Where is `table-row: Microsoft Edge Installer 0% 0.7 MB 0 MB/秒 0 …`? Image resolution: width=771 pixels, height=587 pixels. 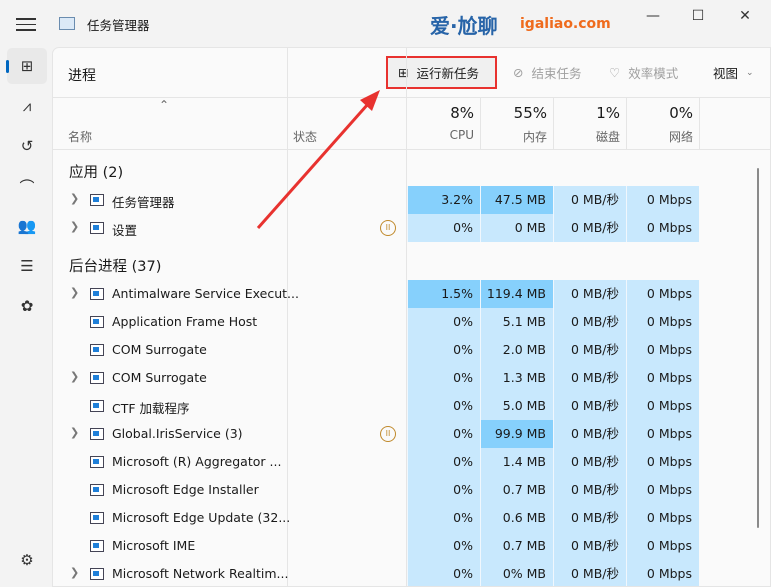 table-row: Microsoft Edge Installer 0% 0.7 MB 0 MB/秒 0 … is located at coordinates (411, 490).